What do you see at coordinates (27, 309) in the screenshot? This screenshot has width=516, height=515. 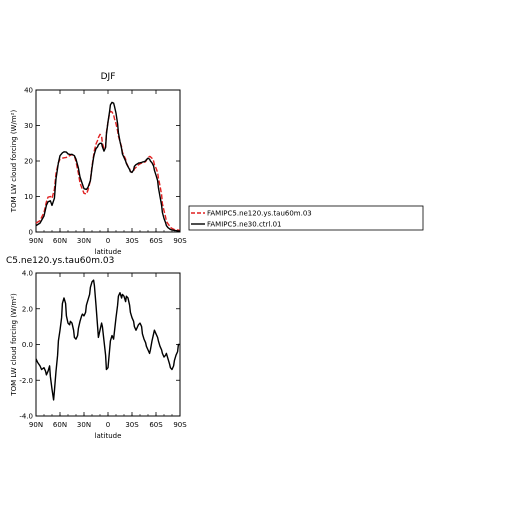 I see `y-tick-label: 2.0` at bounding box center [27, 309].